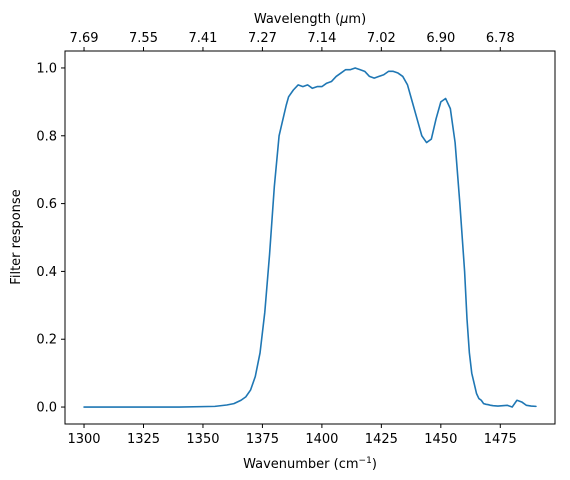 The width and height of the screenshot is (570, 480). What do you see at coordinates (500, 38) in the screenshot?
I see `top-tick-label: 6.78` at bounding box center [500, 38].